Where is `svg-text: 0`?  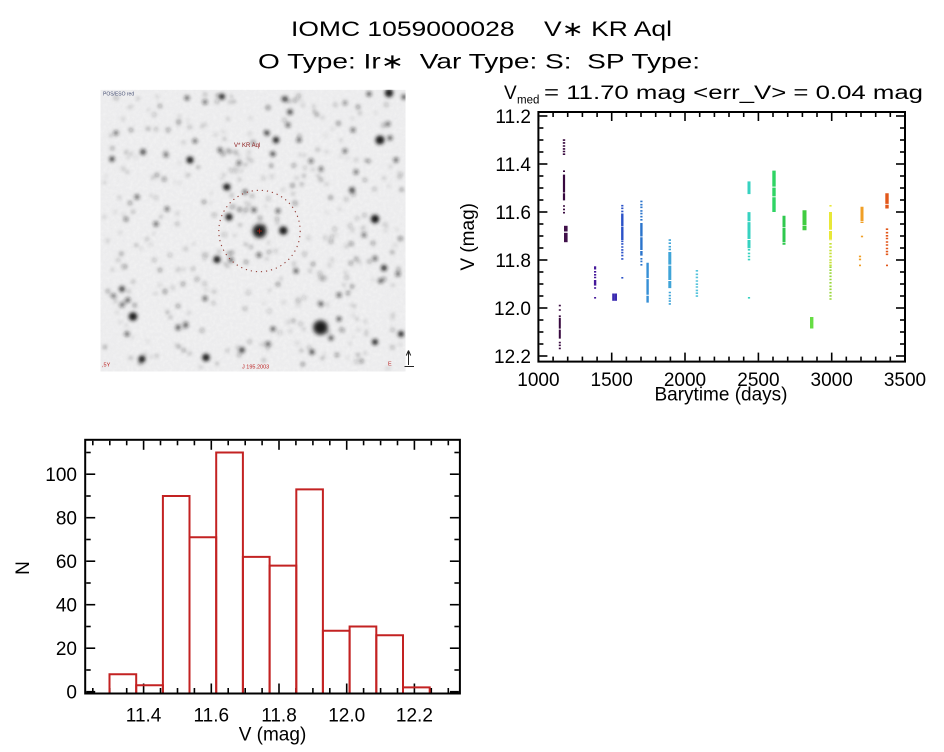 svg-text: 0 is located at coordinates (71, 693).